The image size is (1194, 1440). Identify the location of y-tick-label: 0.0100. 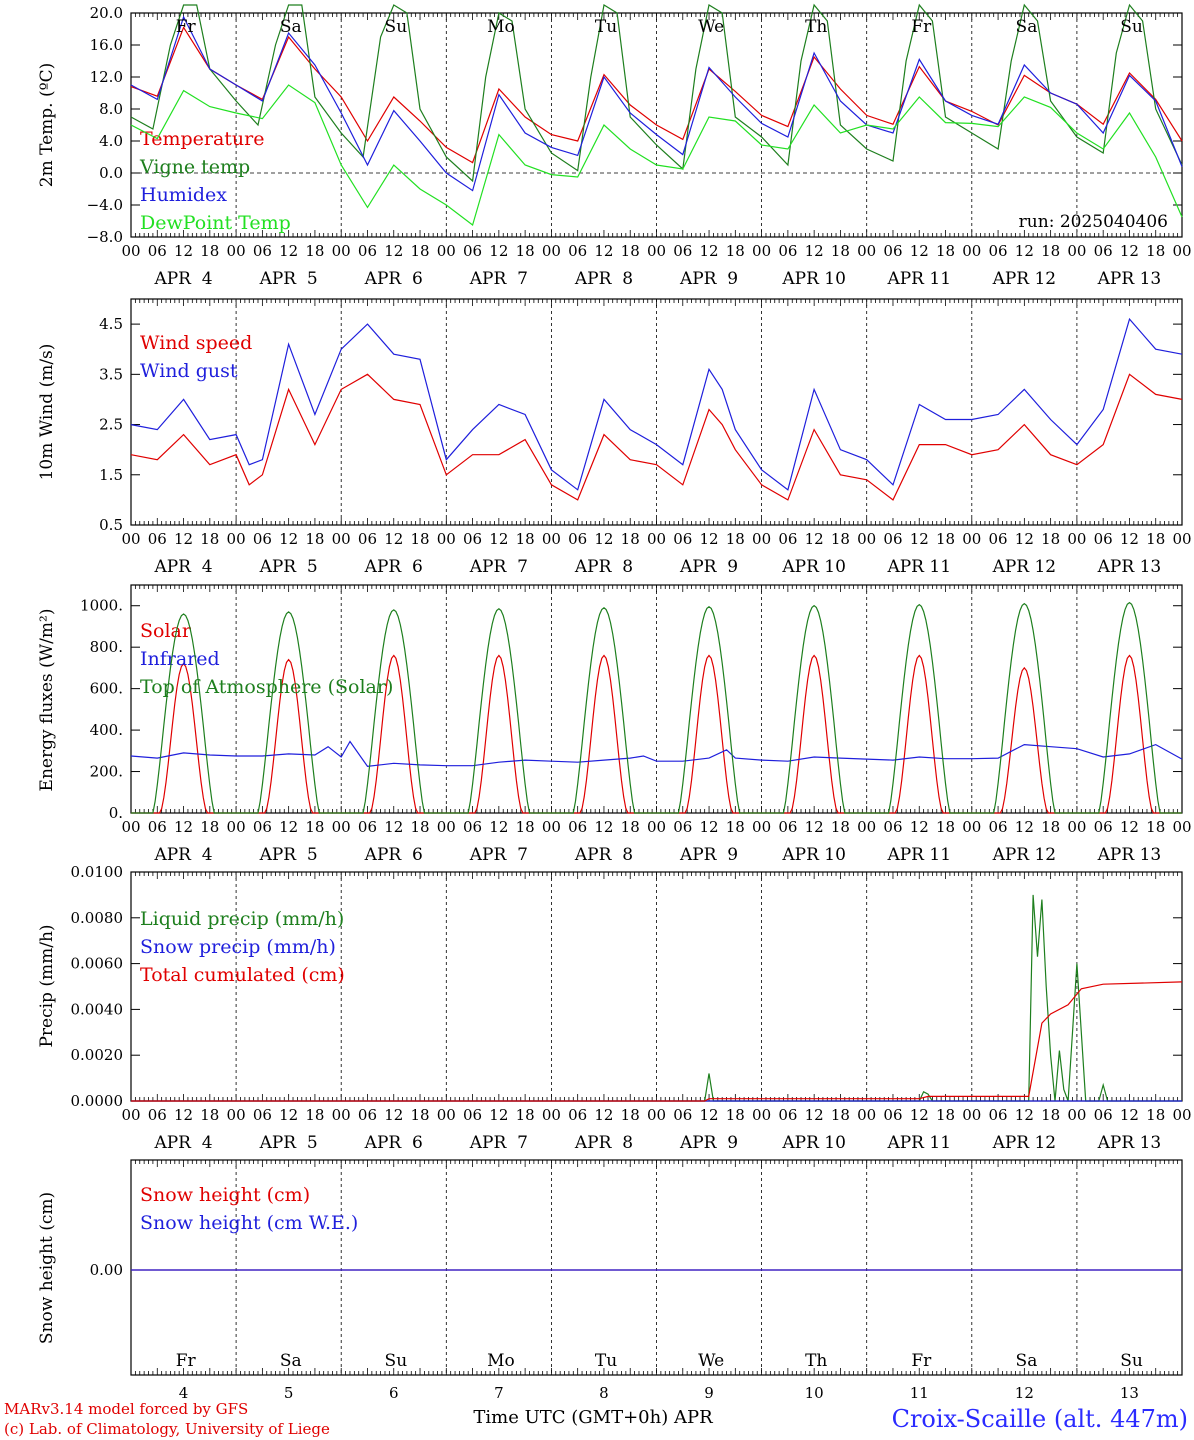
(97, 872).